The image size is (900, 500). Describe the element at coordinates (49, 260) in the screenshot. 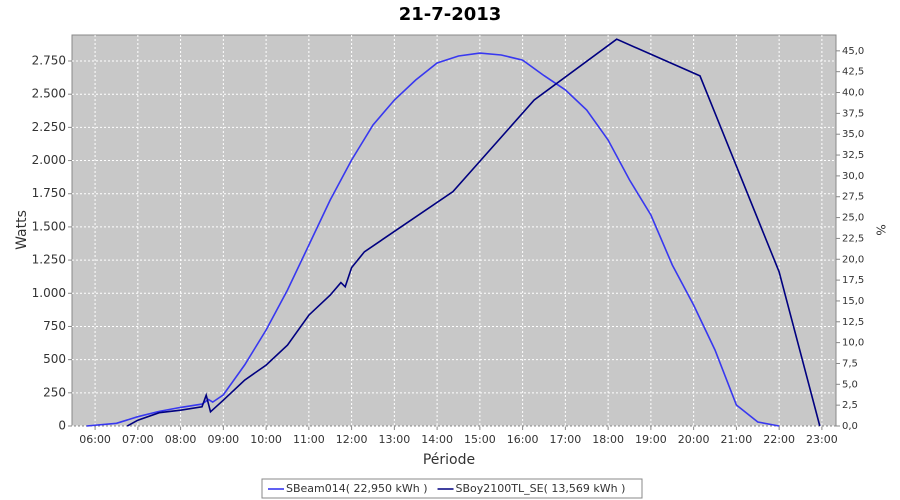

I see `y-tick-label: 1.250` at that location.